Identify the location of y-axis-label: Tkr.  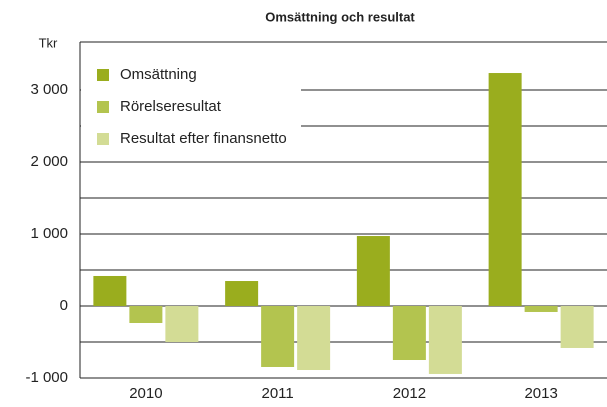
(48, 42).